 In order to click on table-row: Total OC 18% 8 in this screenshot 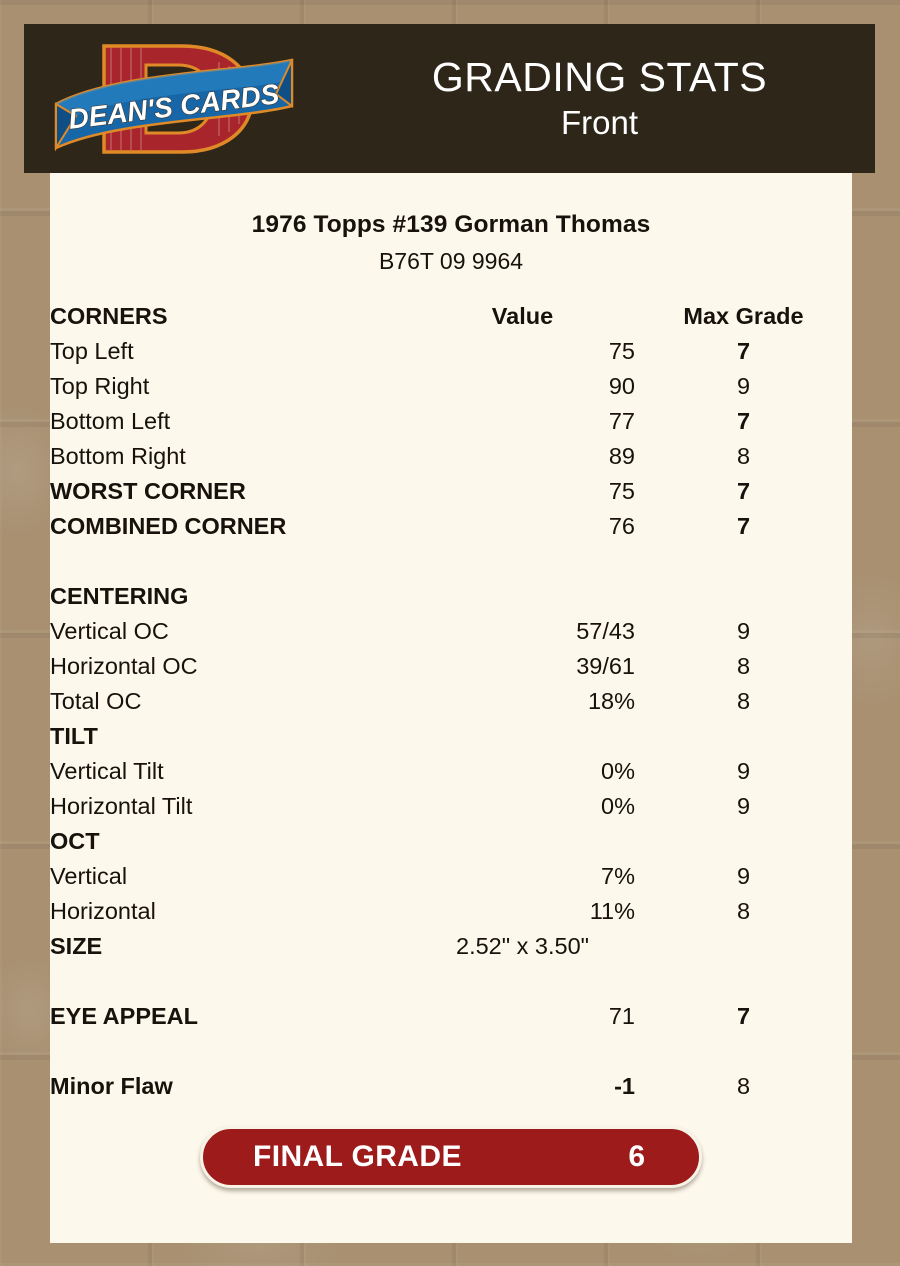, I will do `click(451, 701)`.